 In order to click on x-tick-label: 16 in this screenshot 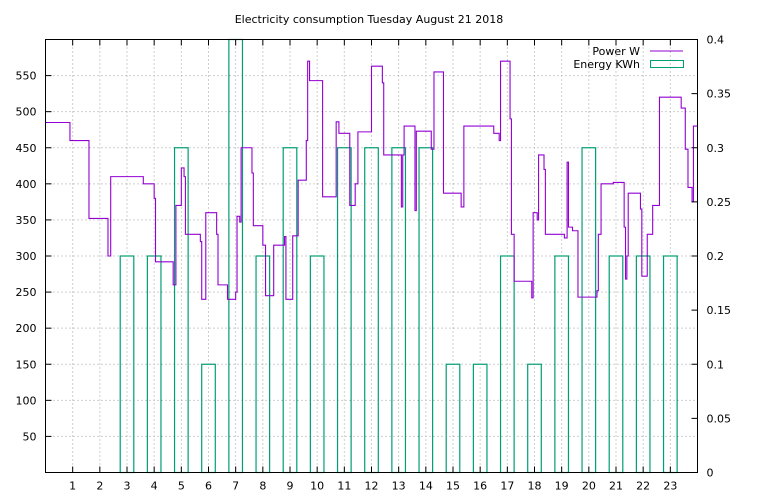, I will do `click(480, 486)`.